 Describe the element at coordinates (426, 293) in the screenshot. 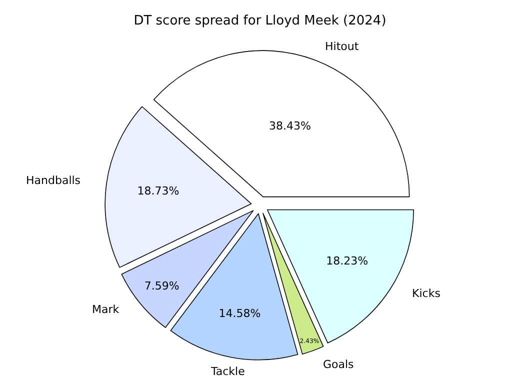

I see `slice-label: Kicks` at that location.